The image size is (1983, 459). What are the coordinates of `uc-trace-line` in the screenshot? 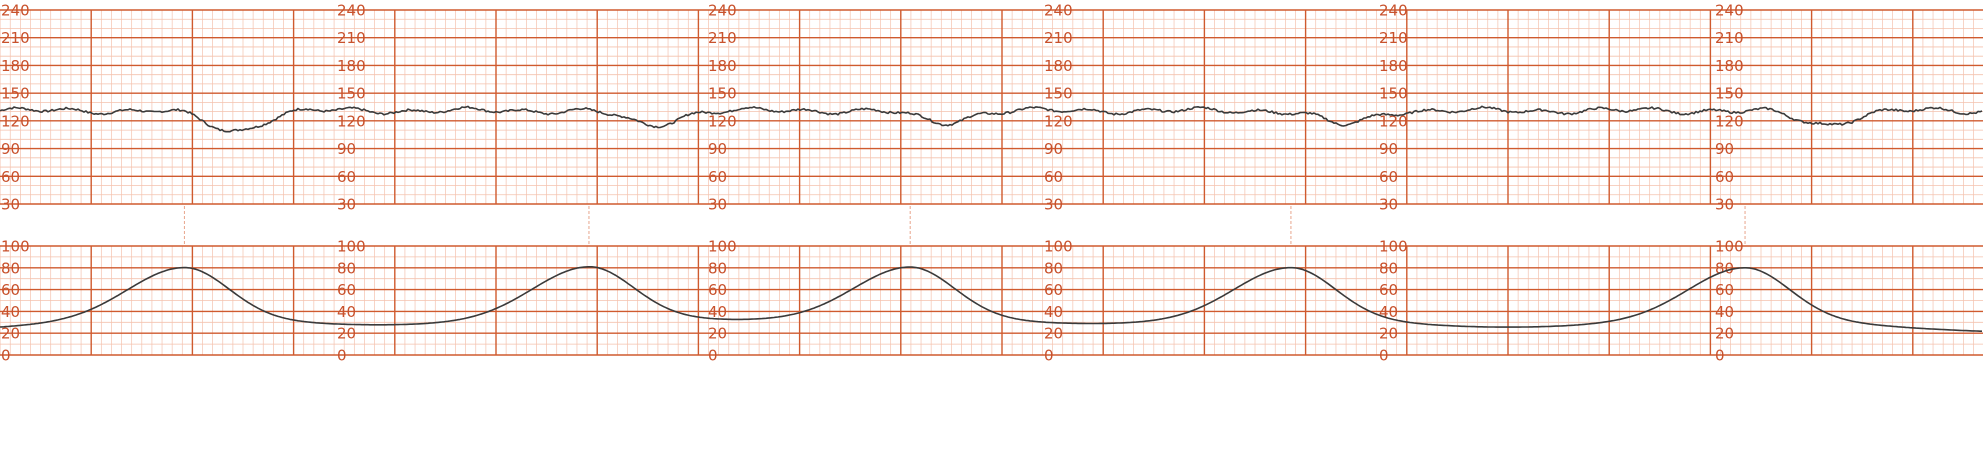 It's located at (991, 299).